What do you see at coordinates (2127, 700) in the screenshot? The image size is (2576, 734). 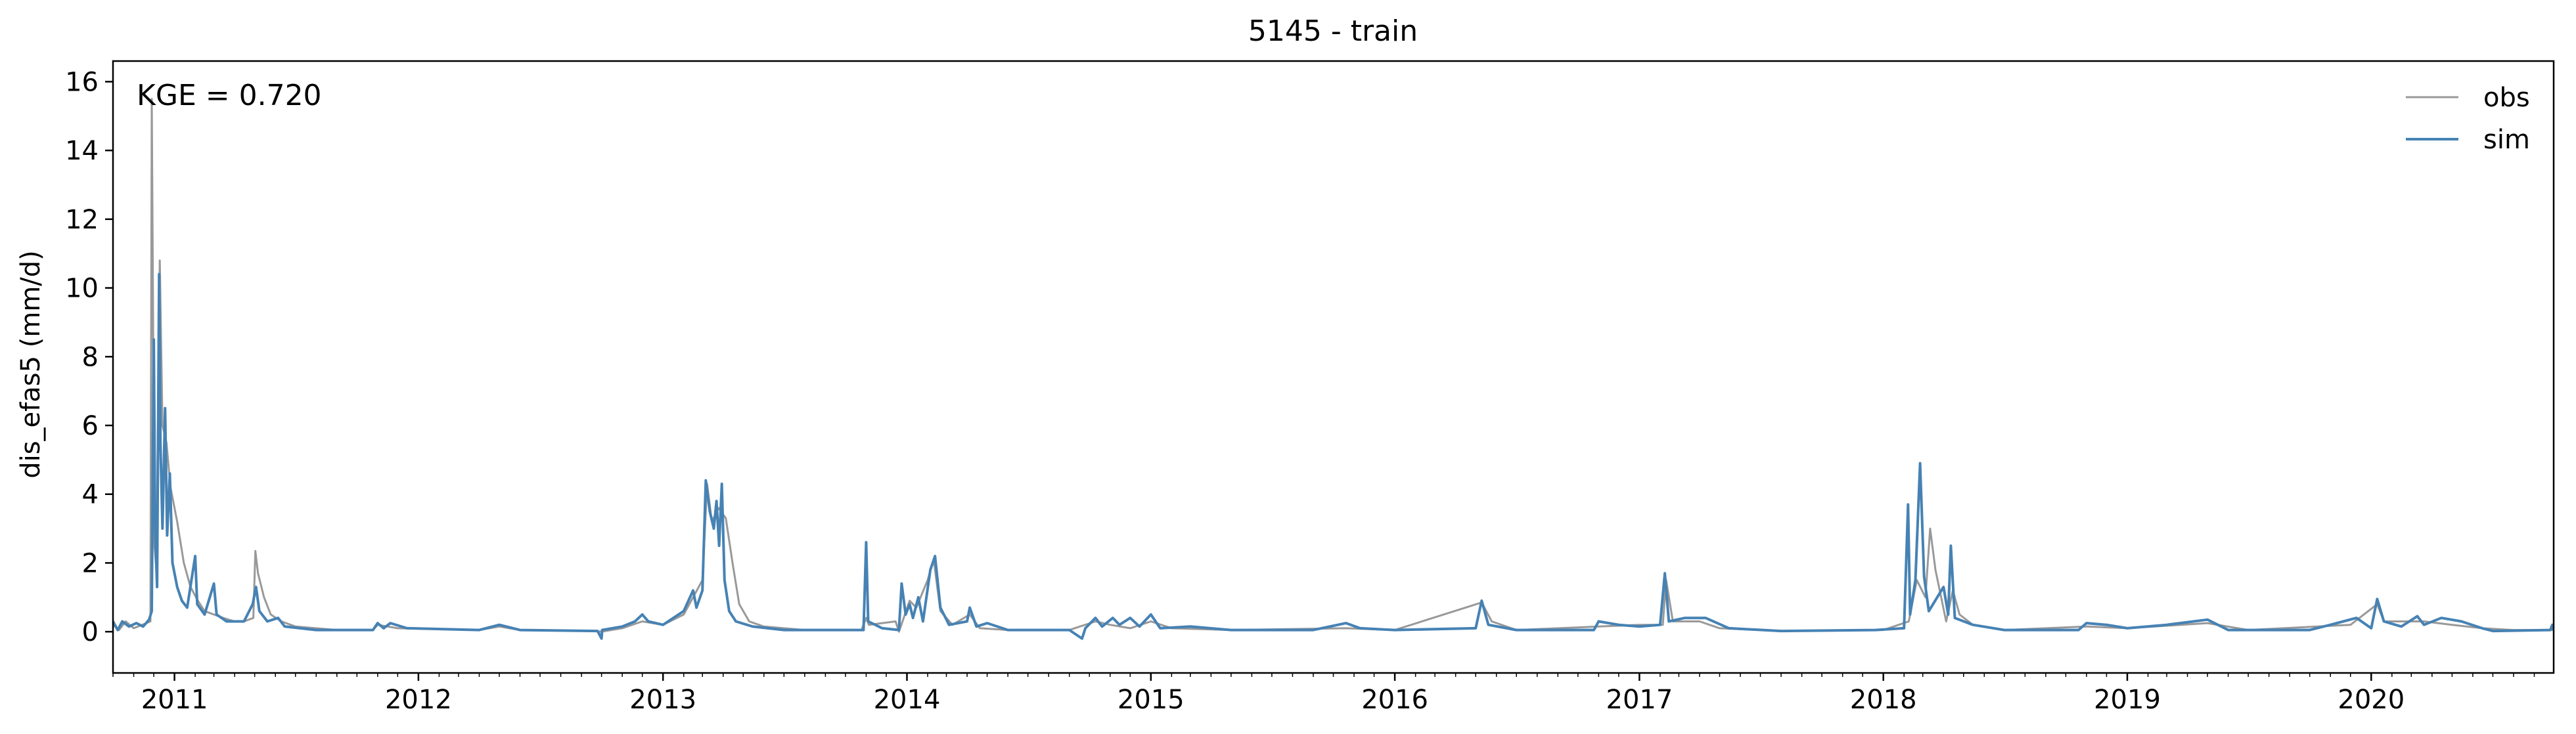 I see `x-tick-label: 2019` at bounding box center [2127, 700].